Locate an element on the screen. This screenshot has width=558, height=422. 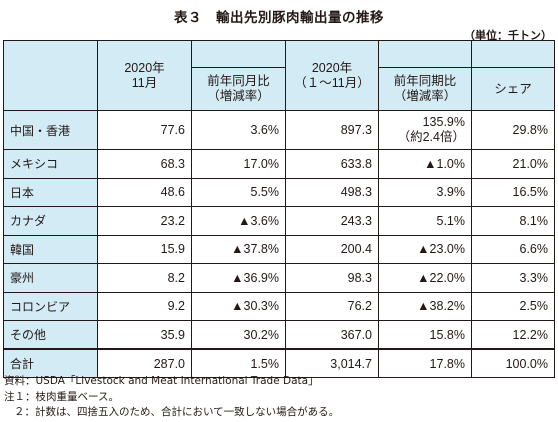
cell-ytd-volume: 76.2 is located at coordinates (332, 306).